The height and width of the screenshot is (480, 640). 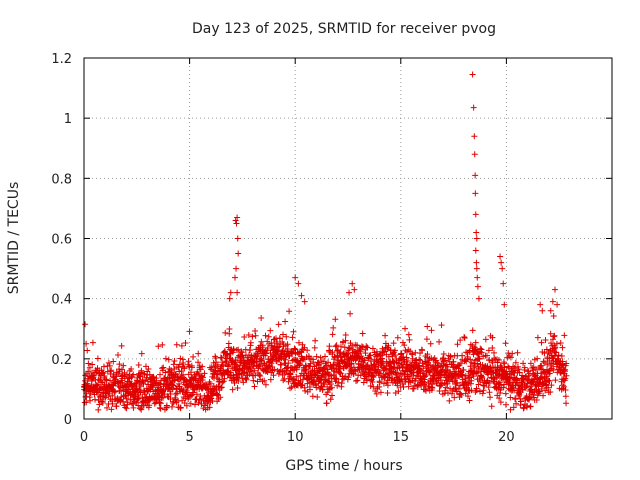 I want to click on y-tick-label: 0, so click(x=68, y=420).